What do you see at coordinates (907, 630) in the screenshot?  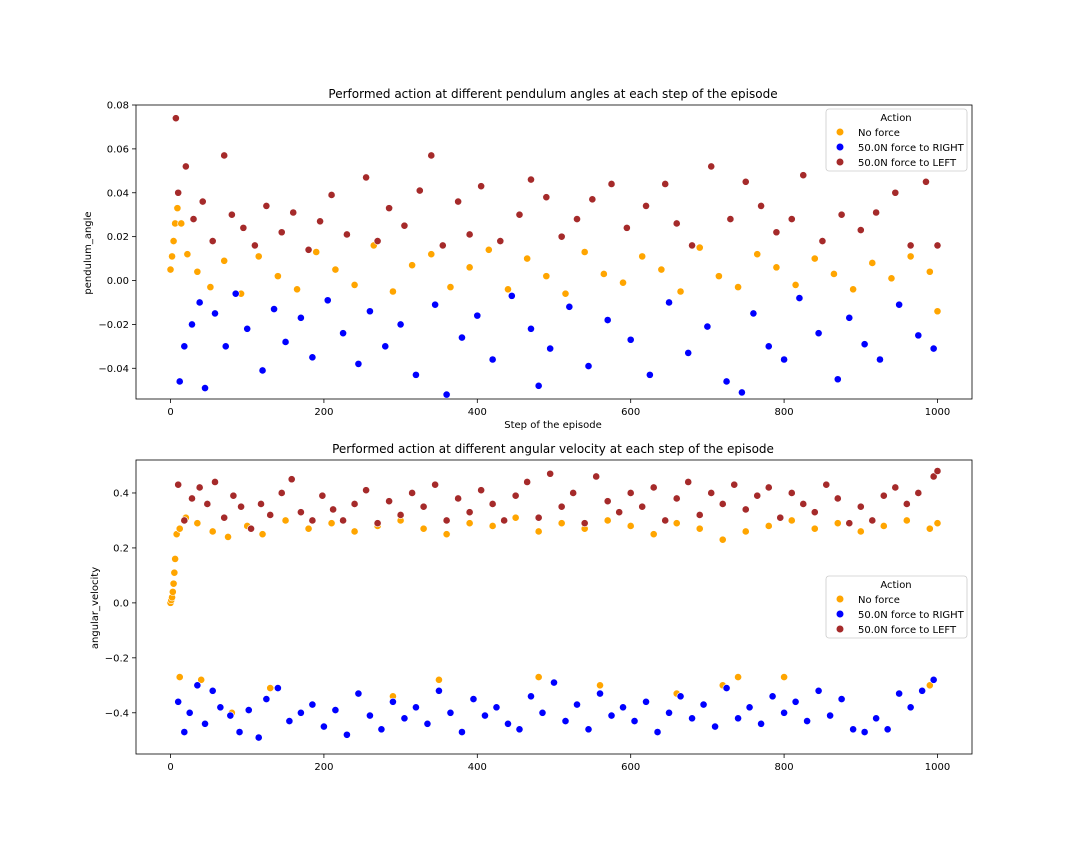 I see `legend-label-left: 50.0N force to LEFT` at bounding box center [907, 630].